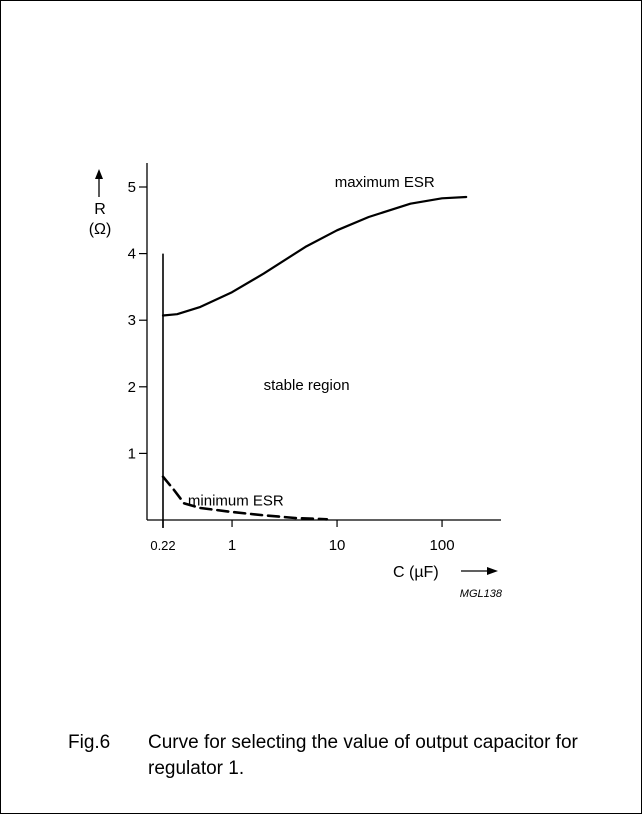  What do you see at coordinates (99, 174) in the screenshot?
I see `y-axis-arrow-head` at bounding box center [99, 174].